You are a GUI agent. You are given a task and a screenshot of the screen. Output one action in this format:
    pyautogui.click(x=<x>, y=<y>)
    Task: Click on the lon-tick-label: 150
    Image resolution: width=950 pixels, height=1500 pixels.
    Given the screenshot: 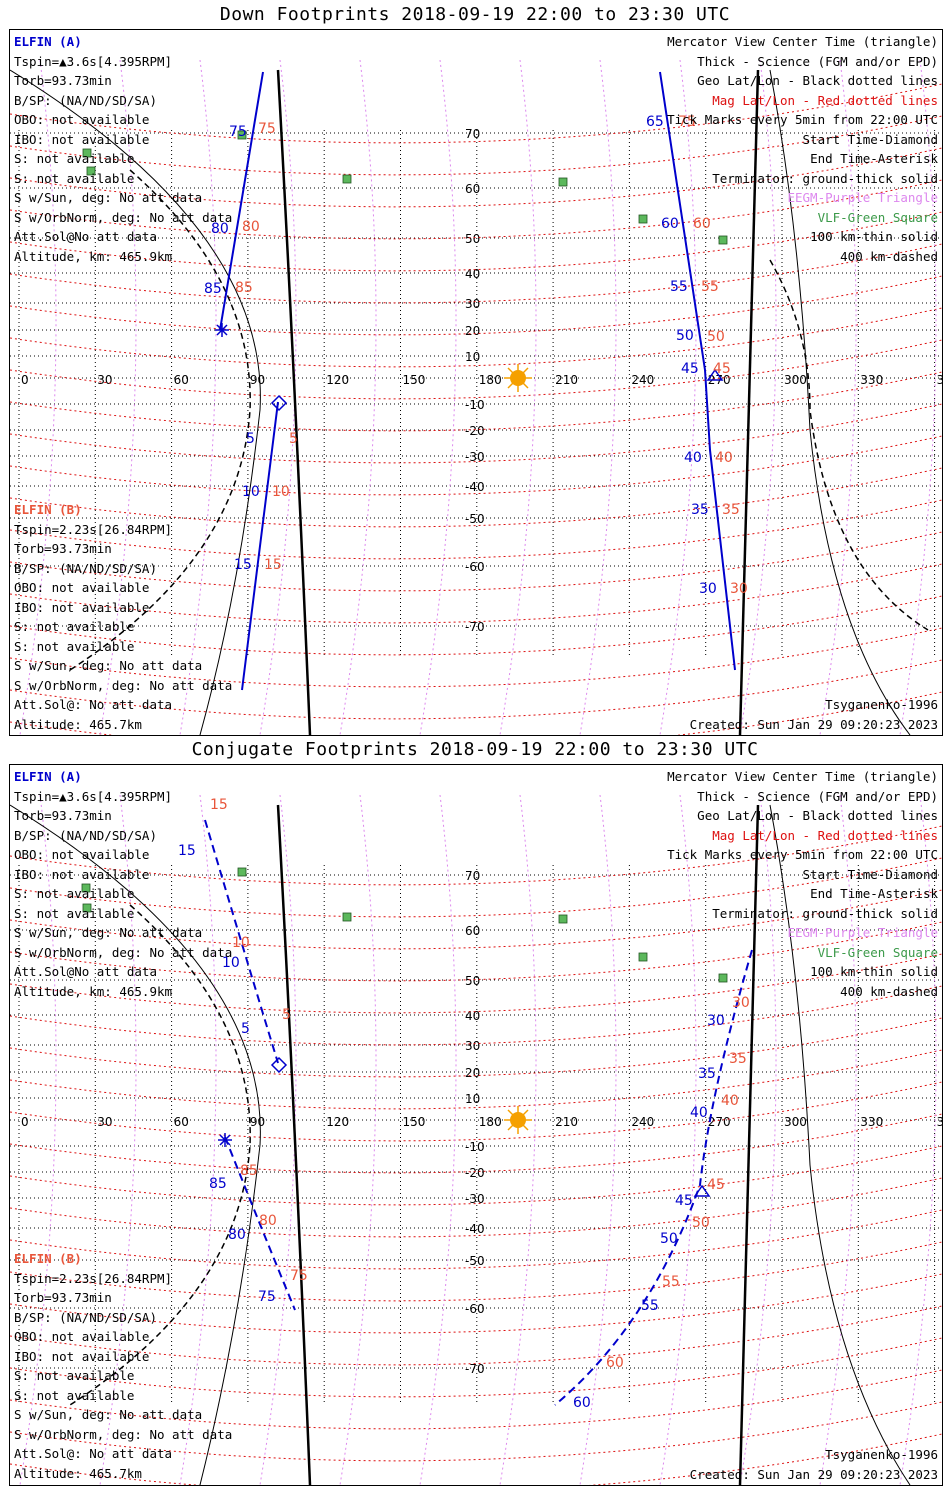 What is the action you would take?
    pyautogui.click(x=414, y=1122)
    